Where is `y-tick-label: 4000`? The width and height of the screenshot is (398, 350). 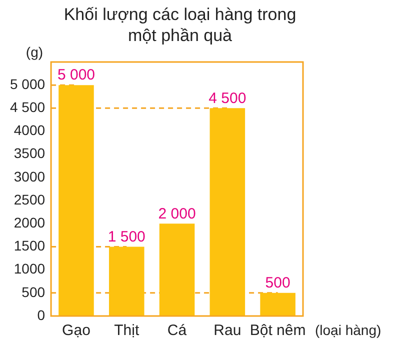 y-tick-label: 4000 is located at coordinates (30, 130).